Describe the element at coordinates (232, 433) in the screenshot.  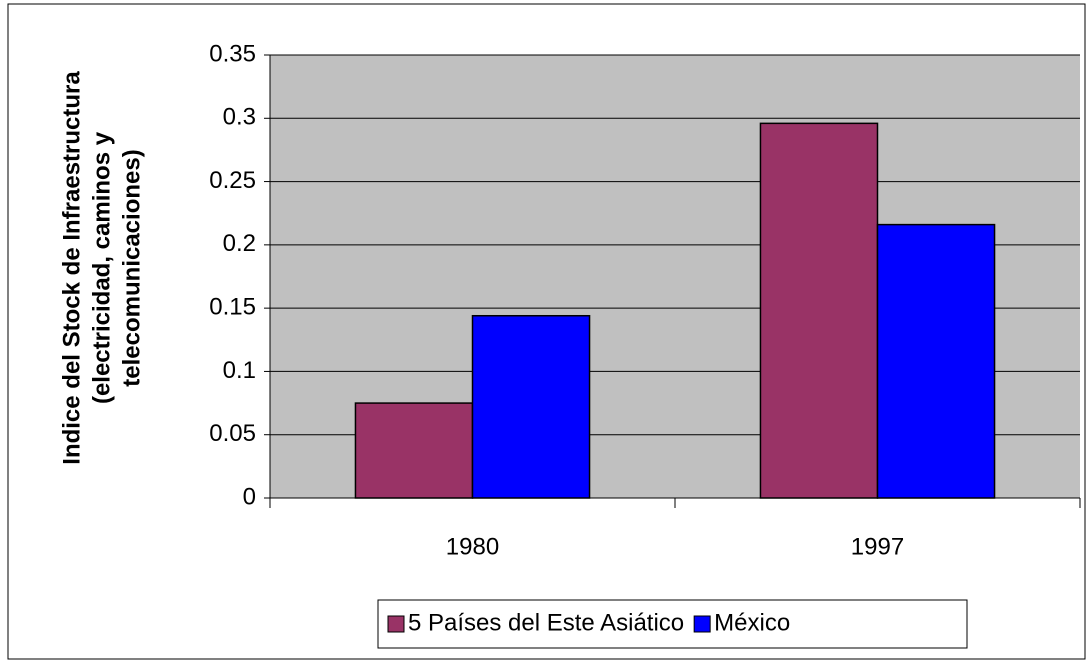
I see `y-tick-label: 0.05` at that location.